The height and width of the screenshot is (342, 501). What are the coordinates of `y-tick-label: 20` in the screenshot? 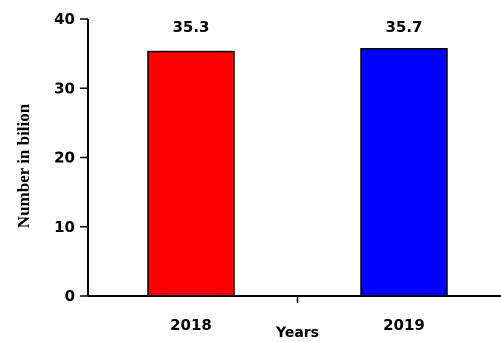 It's located at (64, 158).